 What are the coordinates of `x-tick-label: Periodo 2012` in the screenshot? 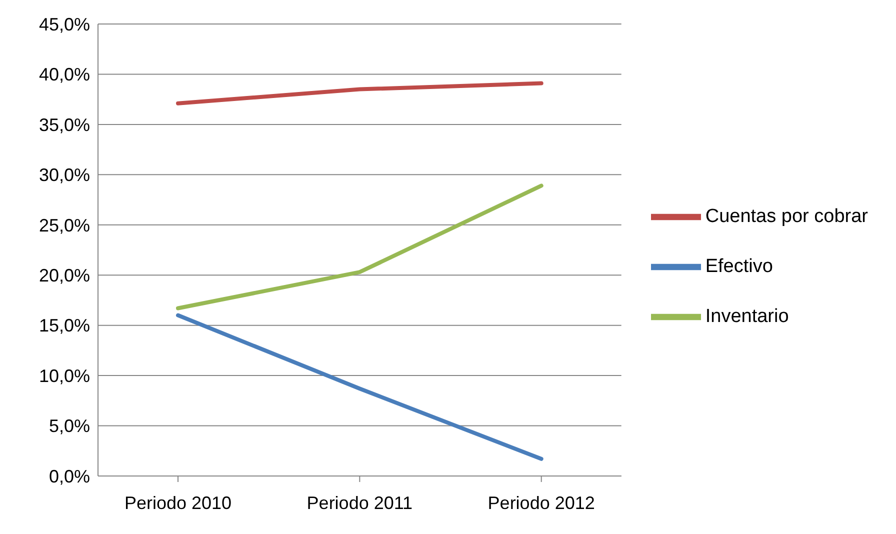 It's located at (541, 502).